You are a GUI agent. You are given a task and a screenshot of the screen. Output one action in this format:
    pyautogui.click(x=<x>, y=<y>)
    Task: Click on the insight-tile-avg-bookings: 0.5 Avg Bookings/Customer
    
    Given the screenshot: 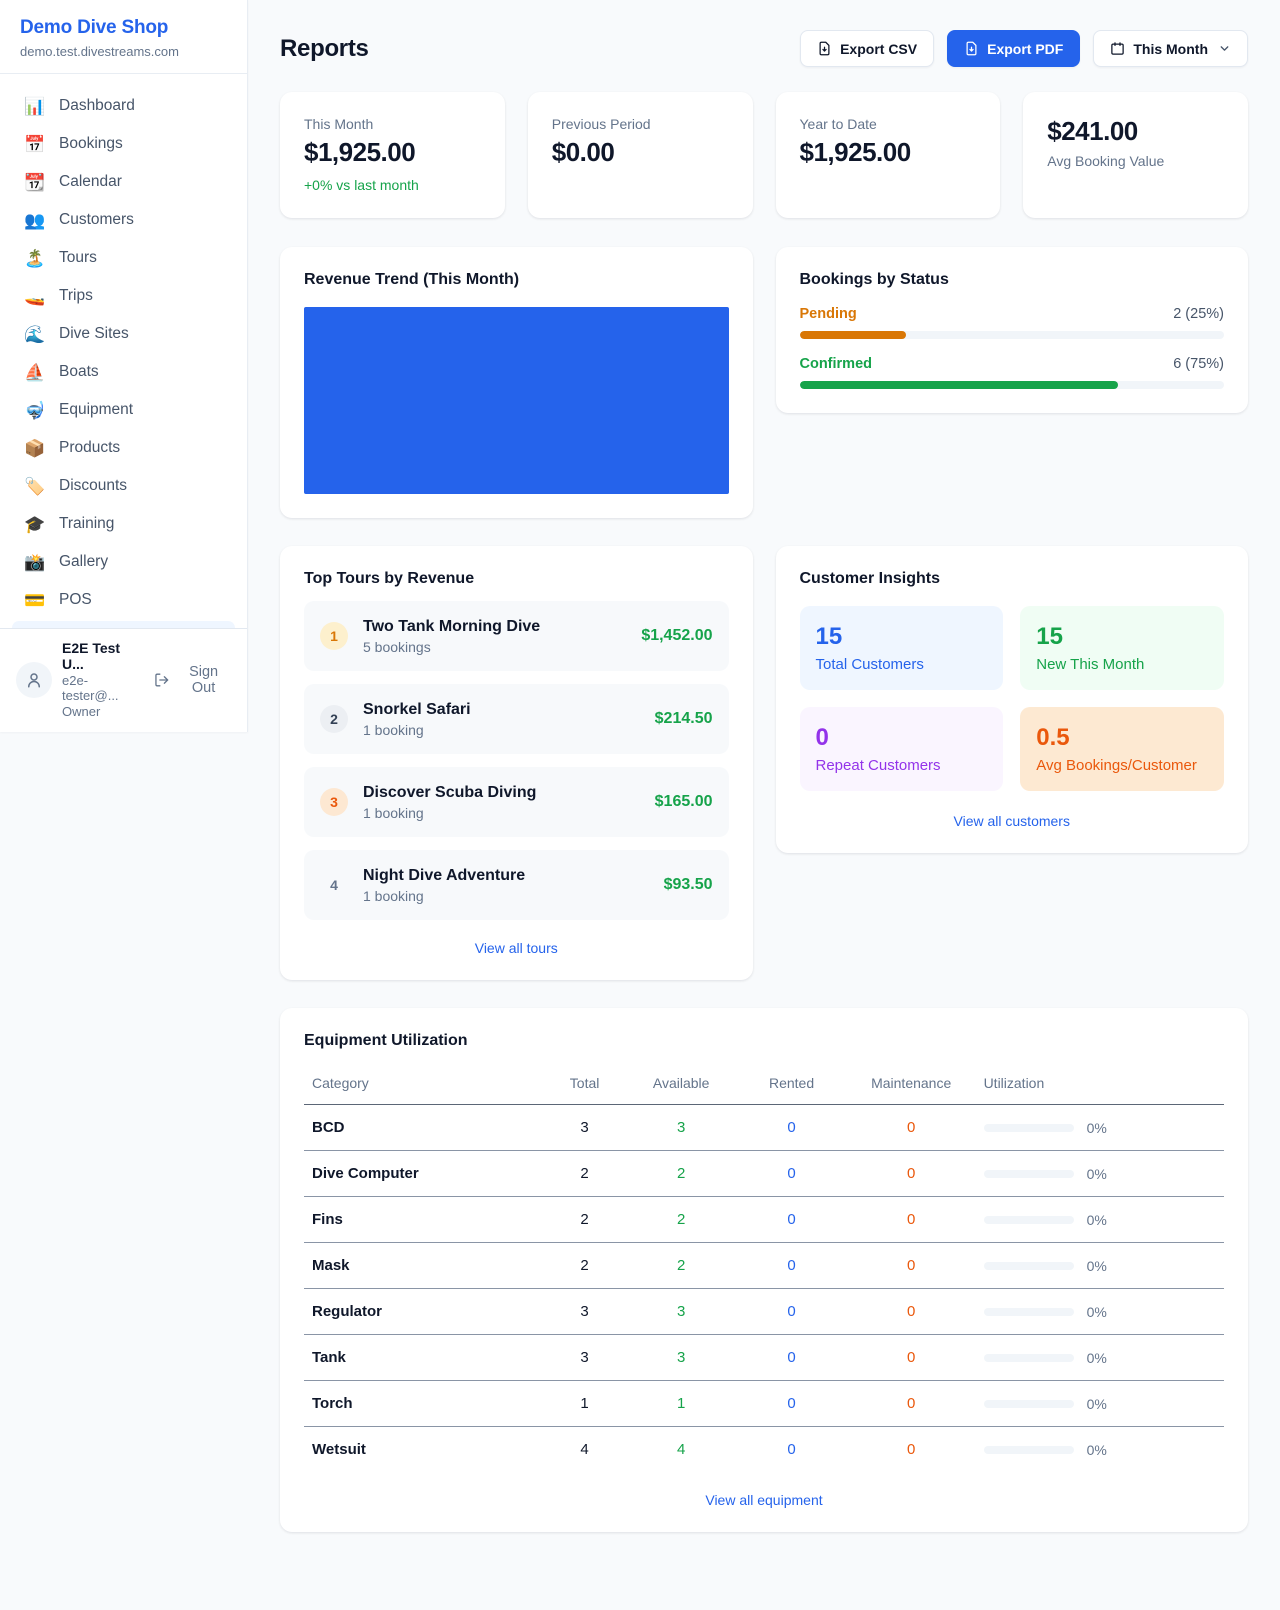 What is the action you would take?
    pyautogui.click(x=1122, y=749)
    